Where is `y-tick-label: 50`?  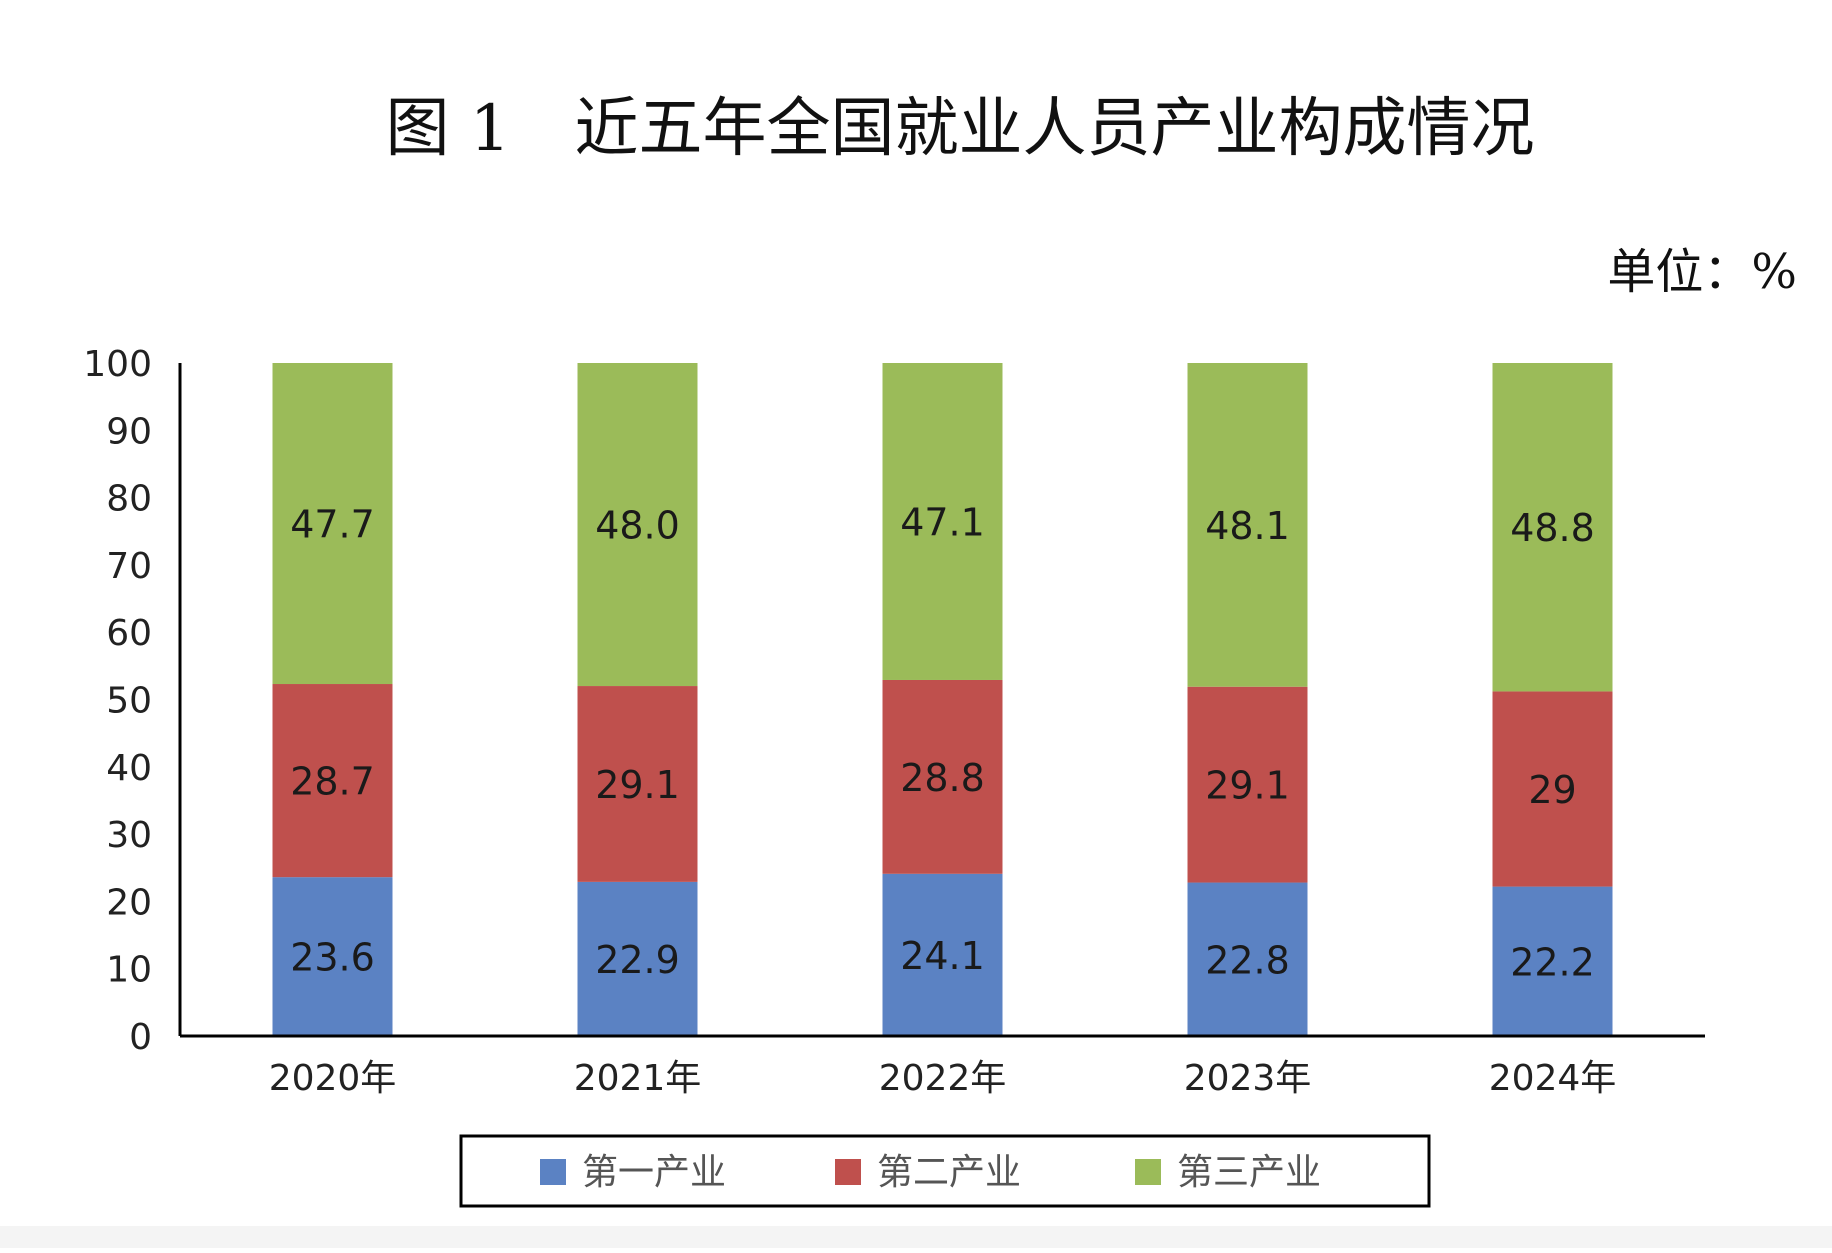 y-tick-label: 50 is located at coordinates (129, 701).